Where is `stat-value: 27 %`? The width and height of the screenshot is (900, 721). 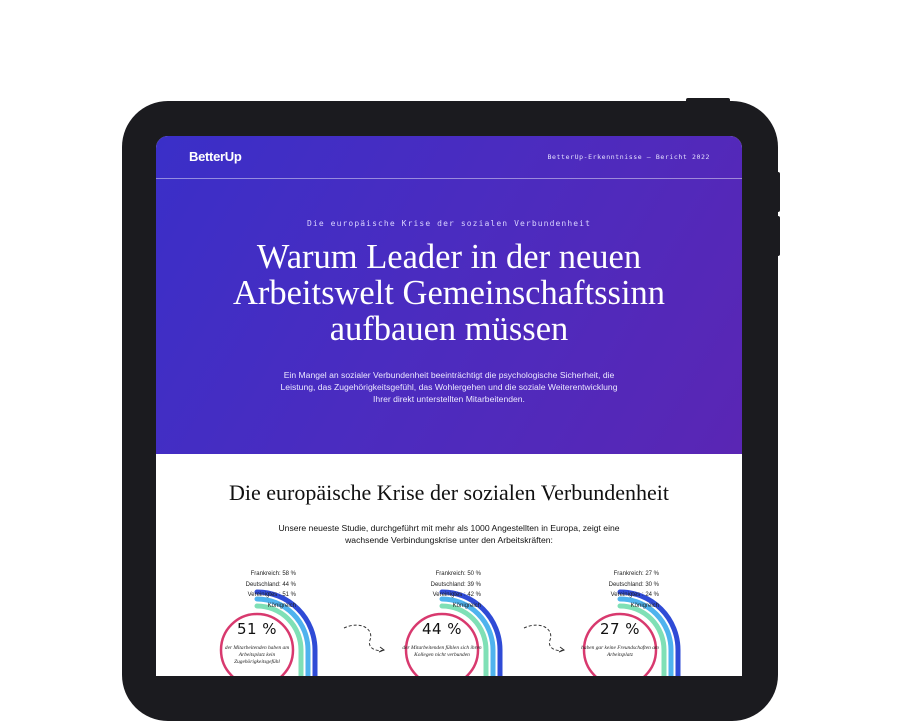 stat-value: 27 % is located at coordinates (620, 629).